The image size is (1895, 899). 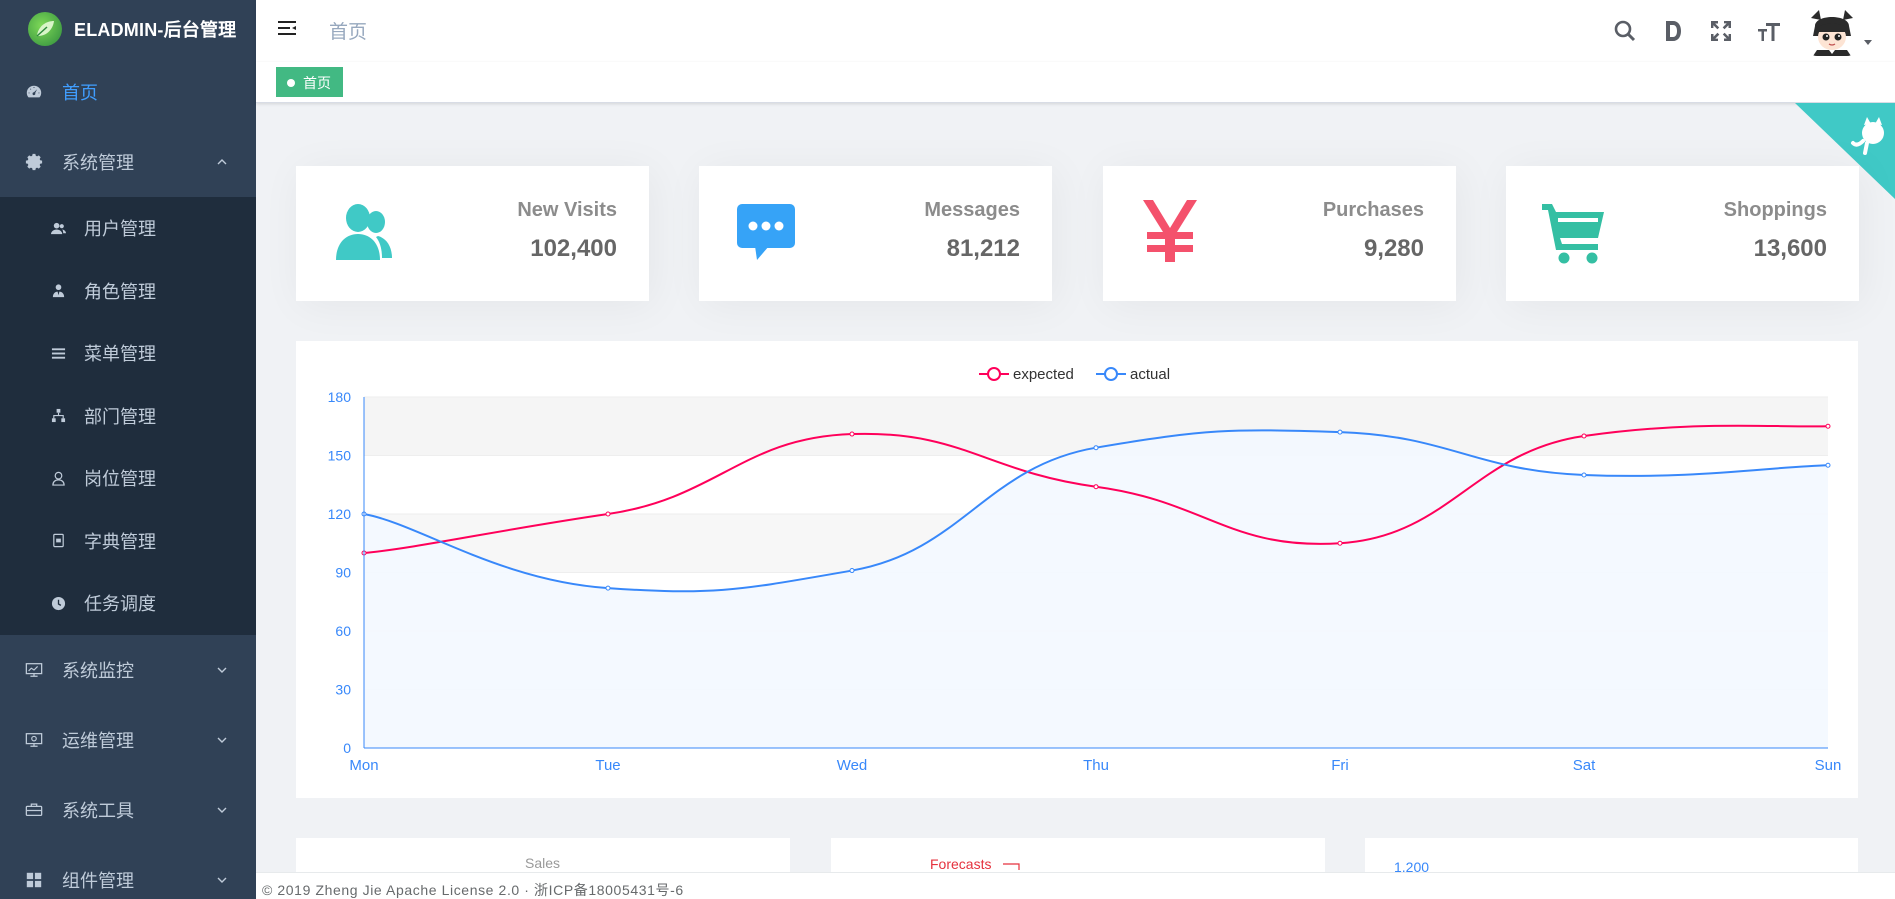 What do you see at coordinates (120, 416) in the screenshot?
I see `sidebar-item-label: 部门管理` at bounding box center [120, 416].